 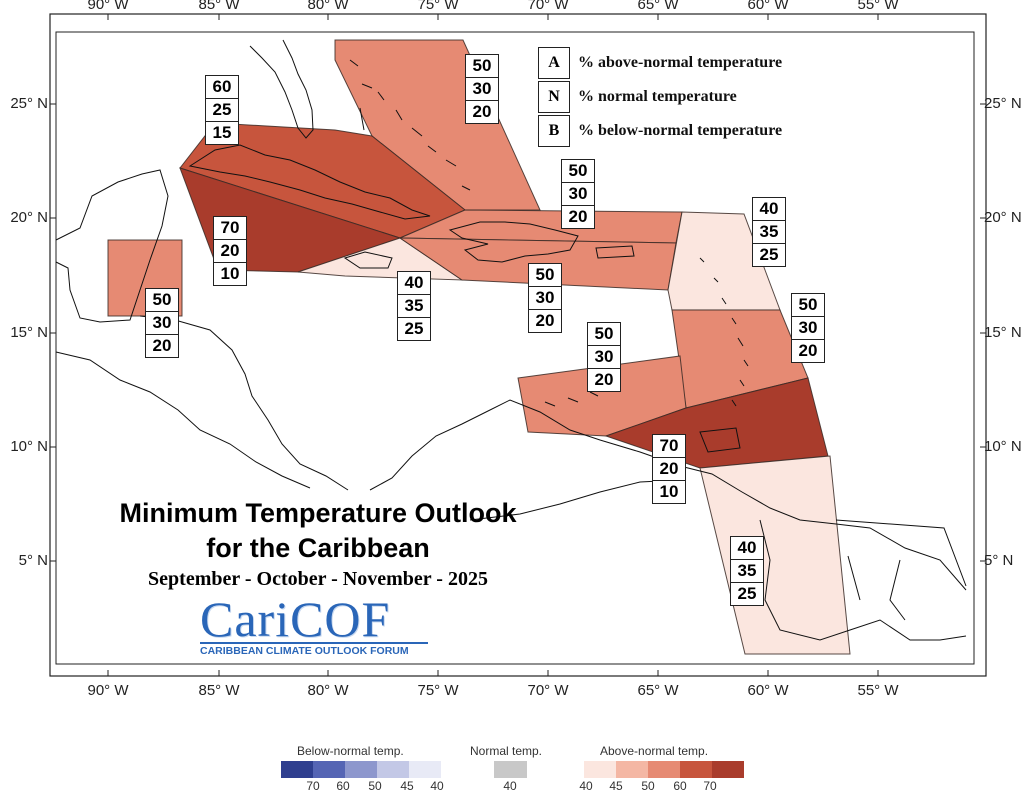 I want to click on lon-top-label: 60° W, so click(x=768, y=6).